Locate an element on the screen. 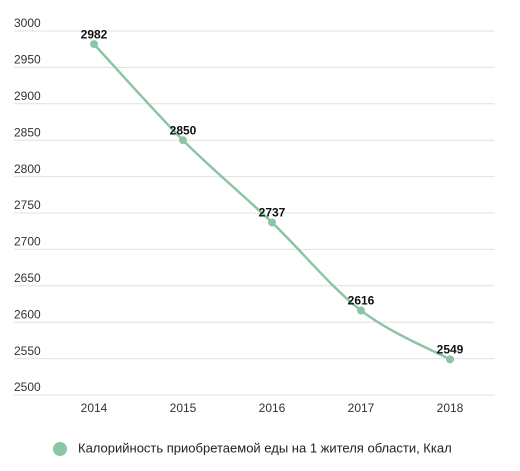 This screenshot has width=520, height=471. y-tick-label: 2600 is located at coordinates (27, 314).